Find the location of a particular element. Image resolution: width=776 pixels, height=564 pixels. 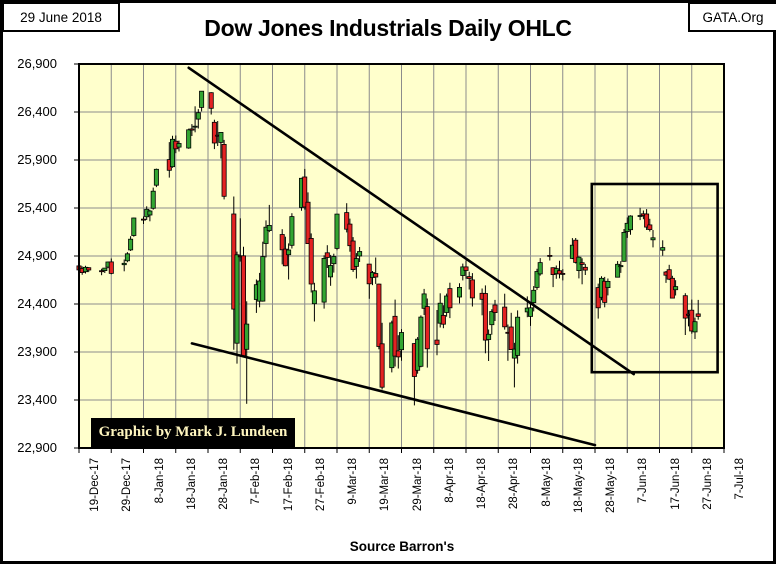

date-label: 29 June 2018 is located at coordinates (61, 17).